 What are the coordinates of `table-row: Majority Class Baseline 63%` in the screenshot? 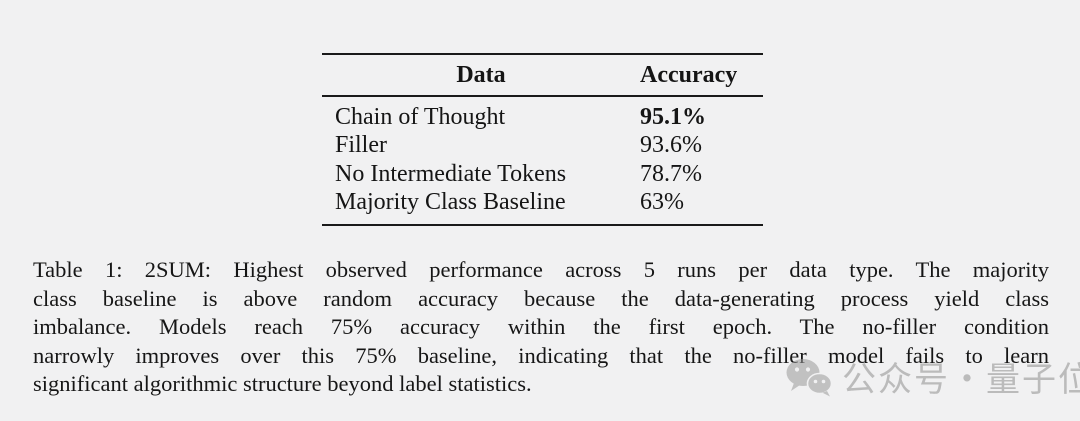 It's located at (542, 202).